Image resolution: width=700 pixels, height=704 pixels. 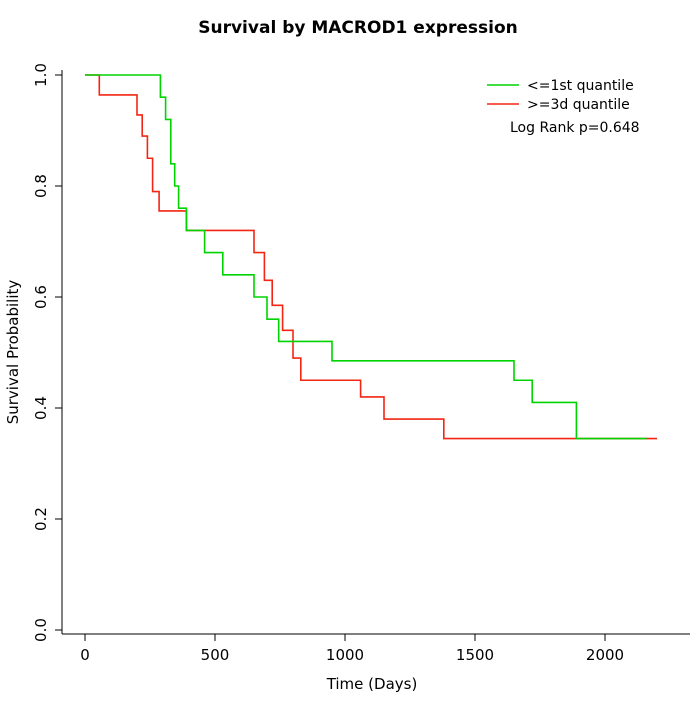 I want to click on y-axis-title: Survival Probability, so click(x=13, y=352).